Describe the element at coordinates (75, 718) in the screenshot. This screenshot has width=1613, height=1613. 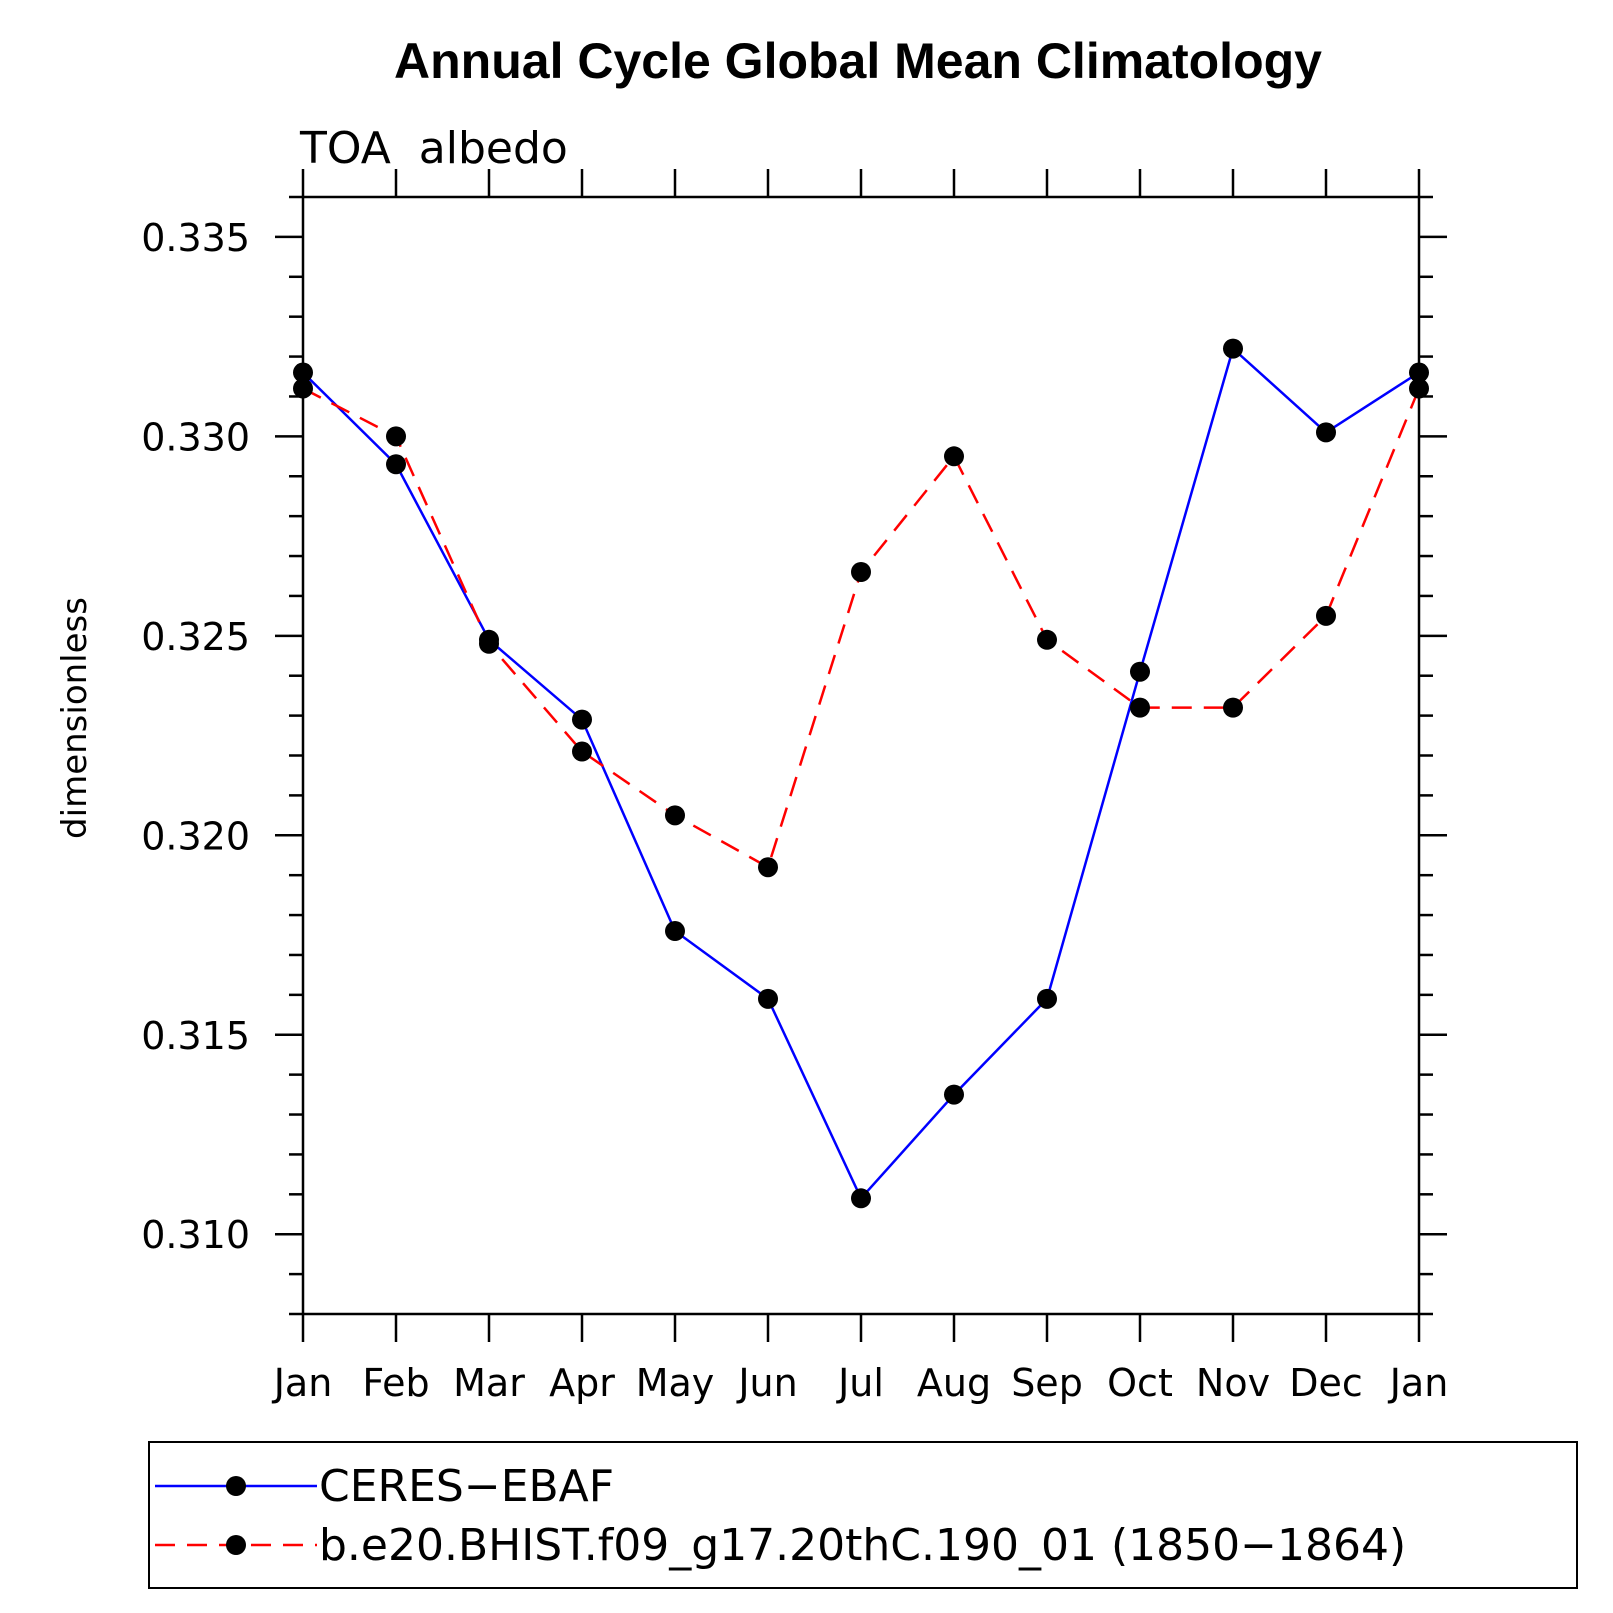
I see `y-axis-label: dimensionless` at that location.